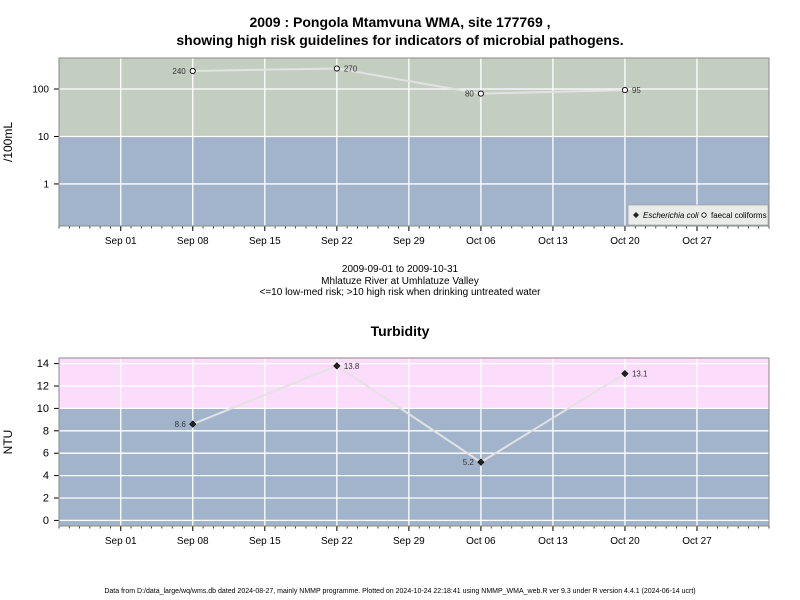 This screenshot has width=800, height=600. Describe the element at coordinates (636, 90) in the screenshot. I see `data-label: 95` at that location.